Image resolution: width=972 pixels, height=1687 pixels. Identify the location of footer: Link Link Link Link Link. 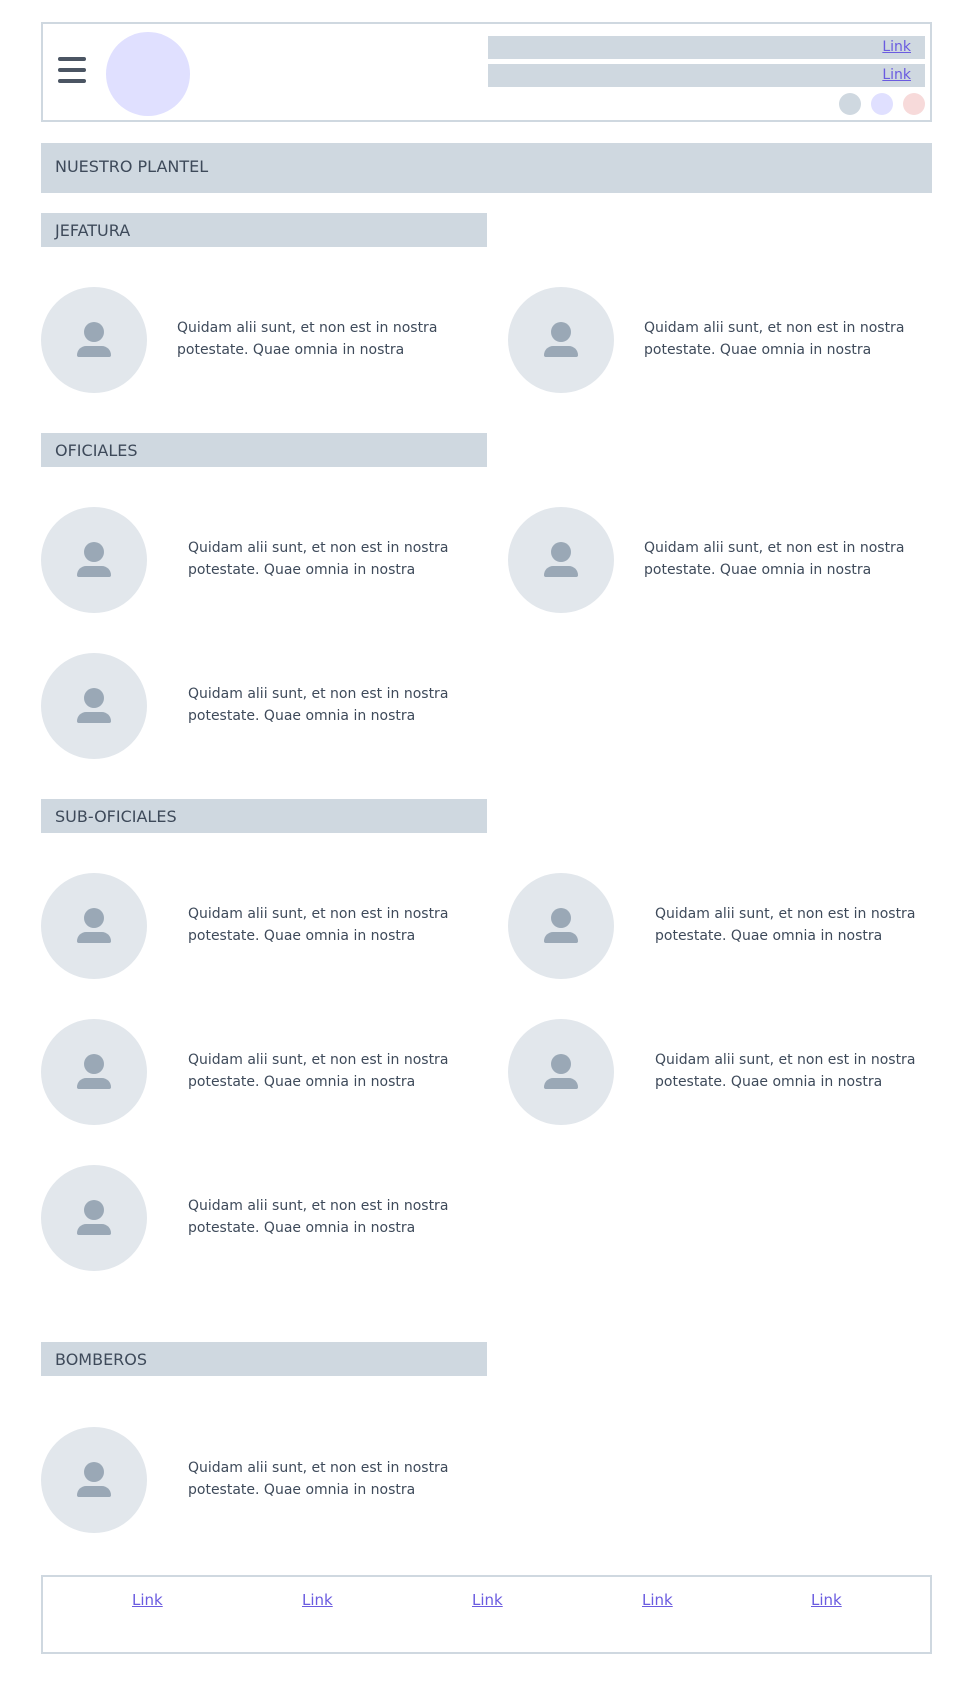
(486, 1614).